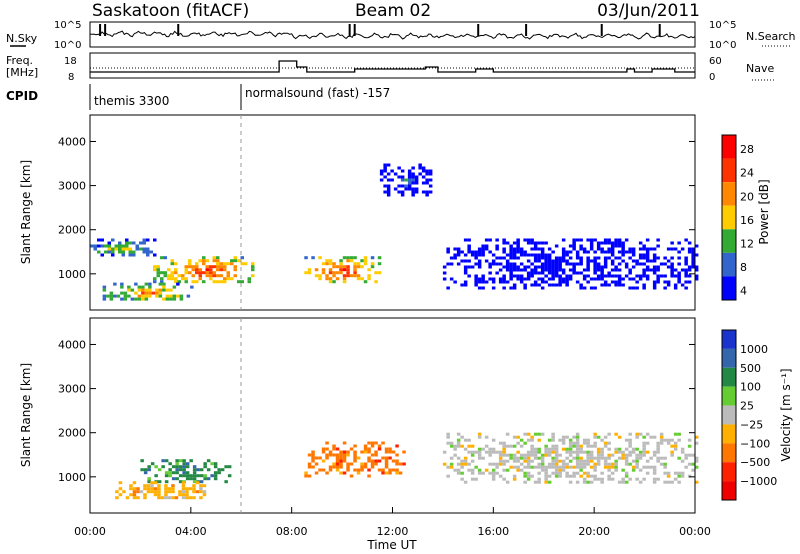 This screenshot has width=800, height=554. I want to click on noise-right-label: N.Search, so click(771, 36).